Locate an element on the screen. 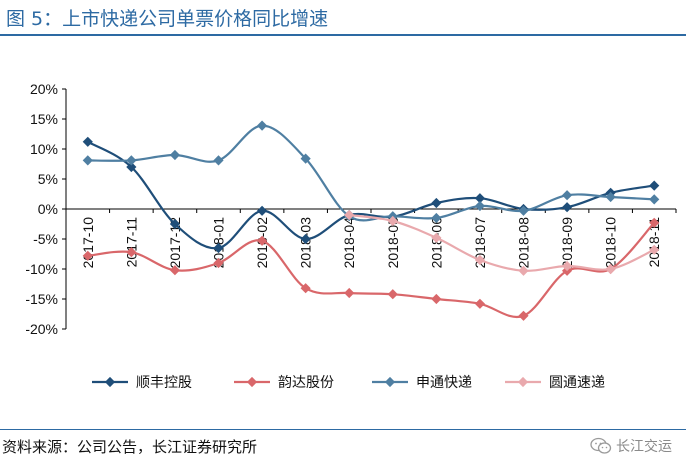 The height and width of the screenshot is (465, 686). y-tick-label: 5% is located at coordinates (48, 179).